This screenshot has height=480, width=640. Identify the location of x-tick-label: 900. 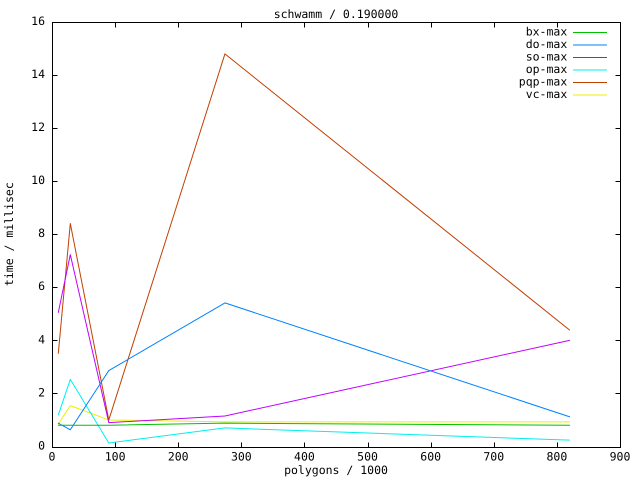
(620, 456).